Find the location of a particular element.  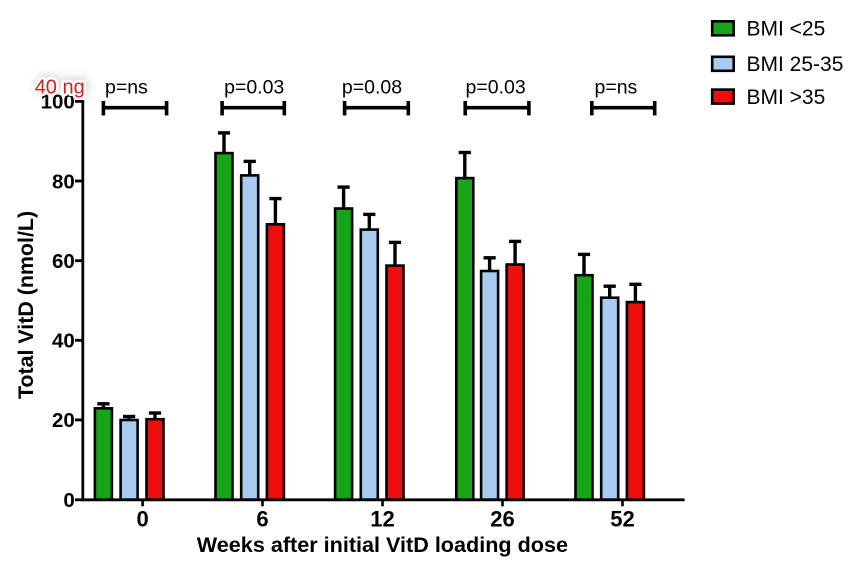

svg-text: 26 is located at coordinates (502, 519).